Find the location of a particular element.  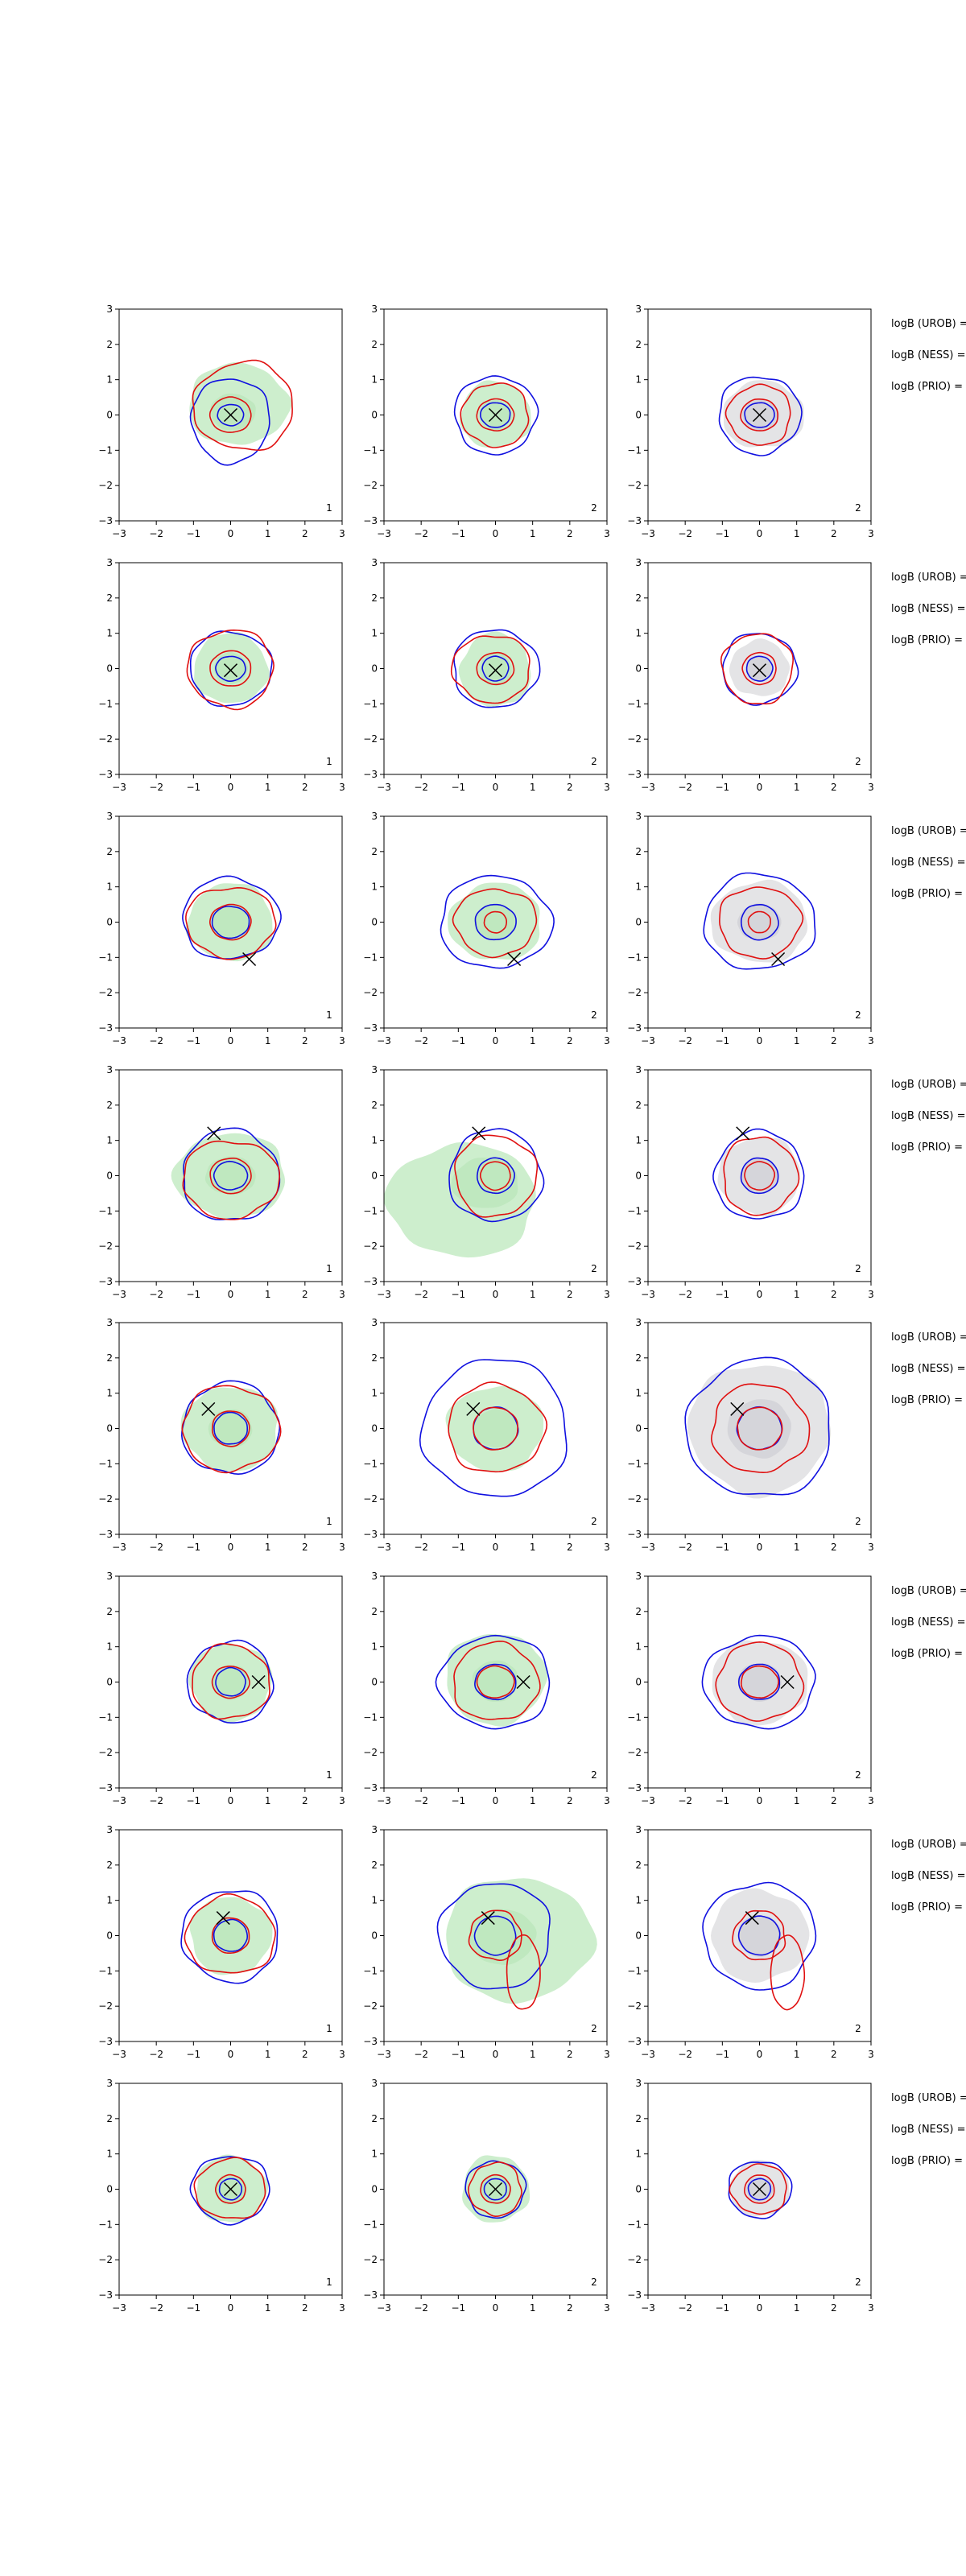

panel-r8-c1: −3 −2 −1 0 1 2 3 −3 −2 −1 0 1 2 3 1 is located at coordinates (221, 2196).